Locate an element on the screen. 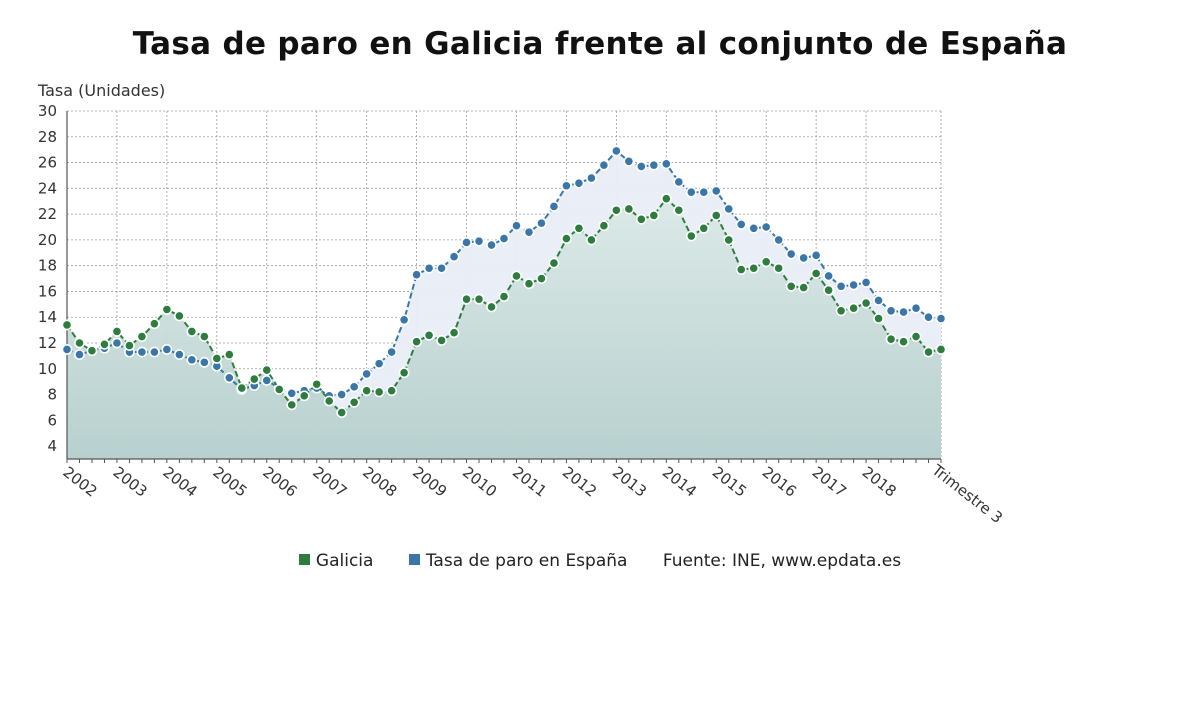 The height and width of the screenshot is (705, 1200). legend-item-galicia: Galicia is located at coordinates (335, 561).